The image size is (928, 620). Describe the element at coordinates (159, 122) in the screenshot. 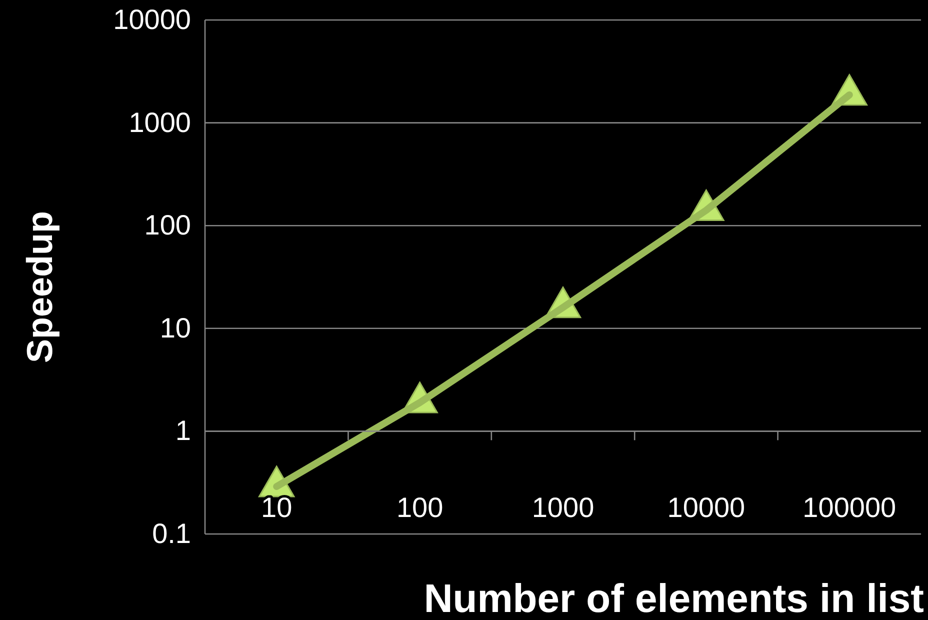

I see `y-tick-label: 1000` at that location.